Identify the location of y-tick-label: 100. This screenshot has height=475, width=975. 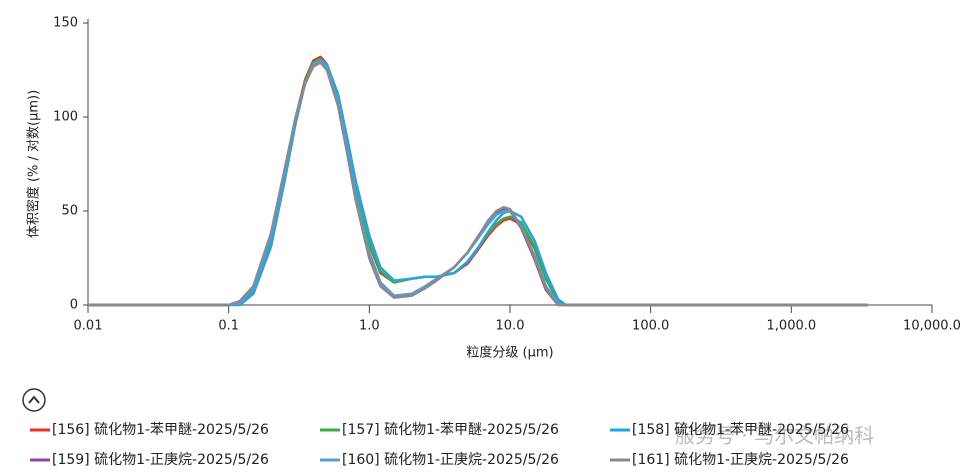
(65, 117).